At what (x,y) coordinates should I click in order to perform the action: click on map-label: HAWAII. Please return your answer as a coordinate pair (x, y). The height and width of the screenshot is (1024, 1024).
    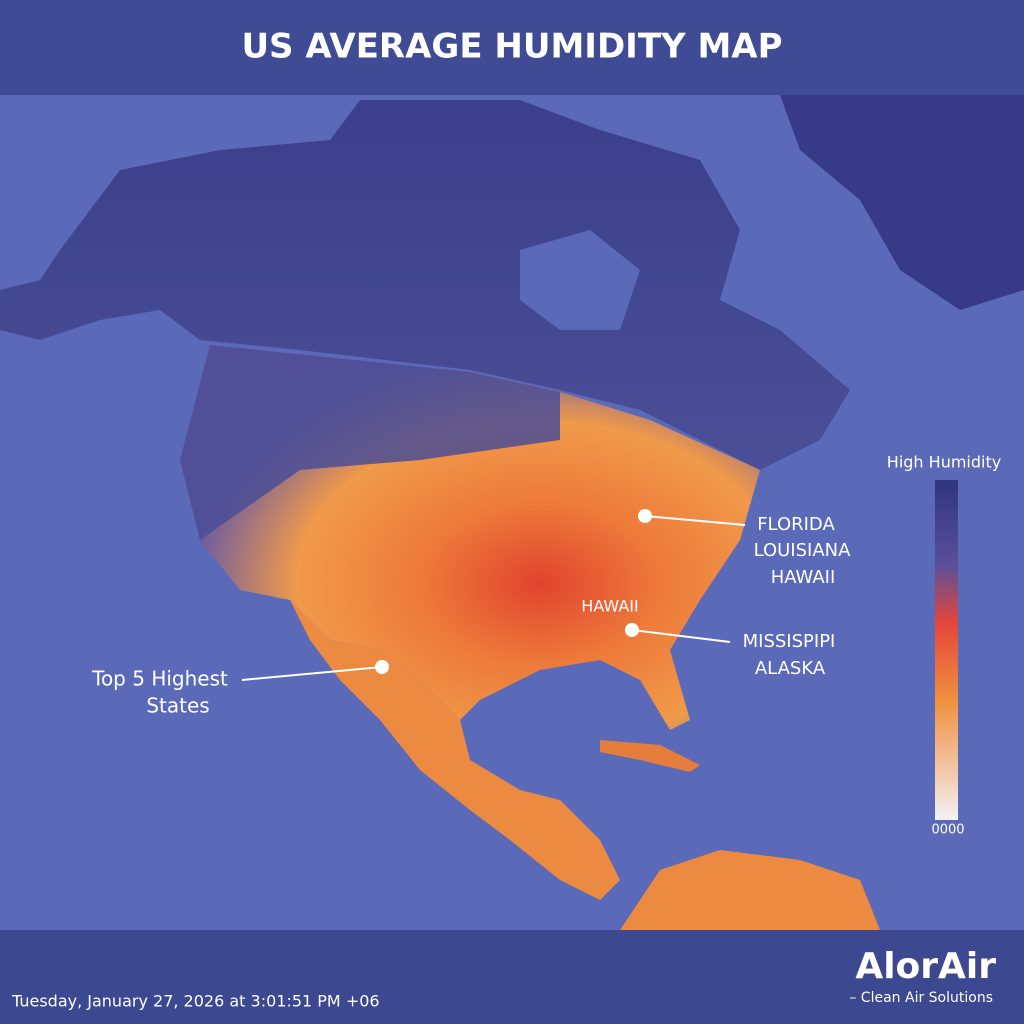
    Looking at the image, I should click on (609, 606).